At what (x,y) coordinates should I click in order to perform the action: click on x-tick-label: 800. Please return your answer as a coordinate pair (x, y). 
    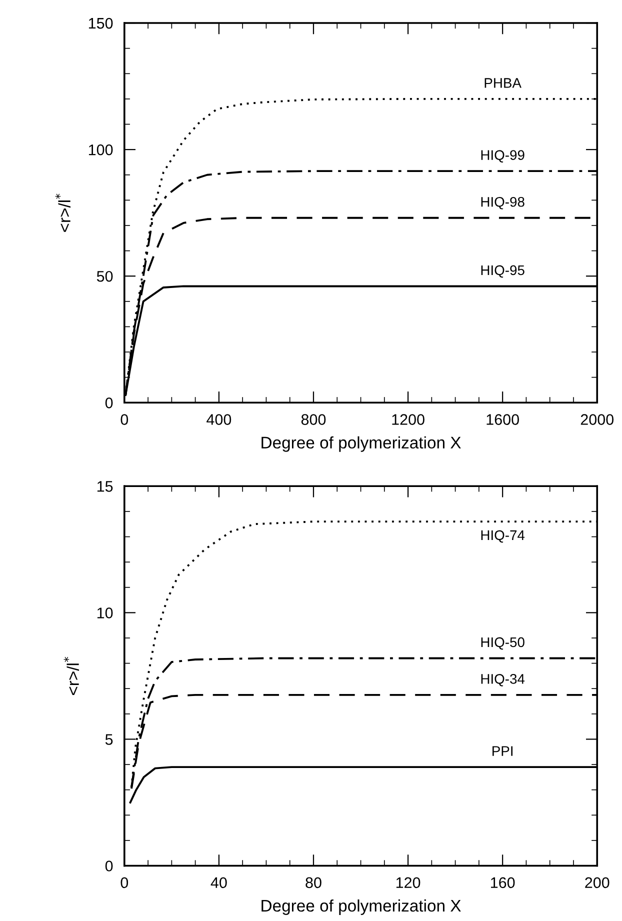
    Looking at the image, I should click on (313, 419).